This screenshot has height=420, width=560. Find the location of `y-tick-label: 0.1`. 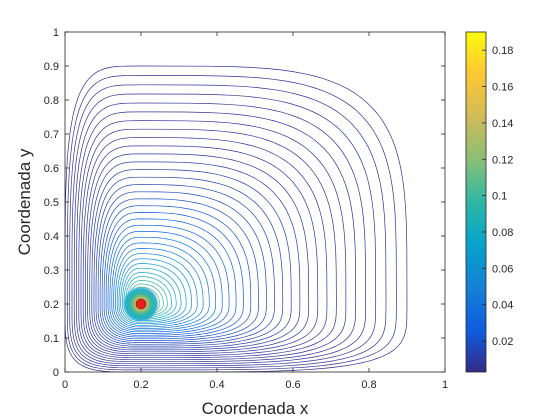

y-tick-label: 0.1 is located at coordinates (51, 339).